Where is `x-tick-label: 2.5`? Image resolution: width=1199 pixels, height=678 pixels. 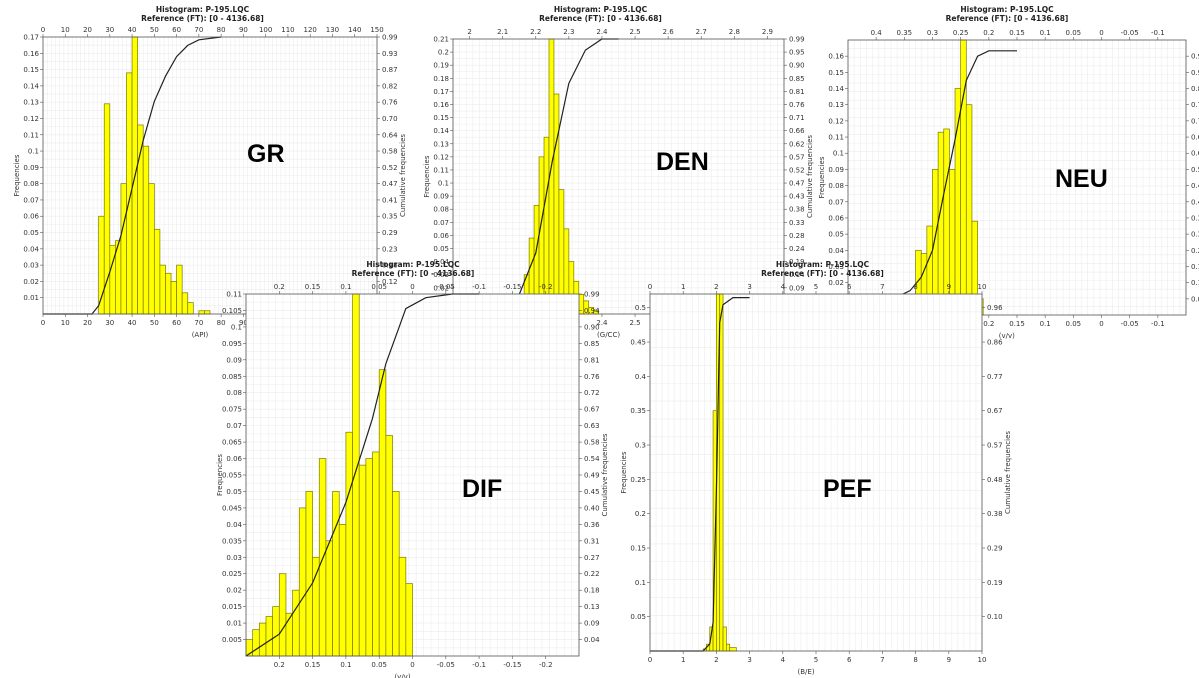 x-tick-label: 2.5 is located at coordinates (634, 323).